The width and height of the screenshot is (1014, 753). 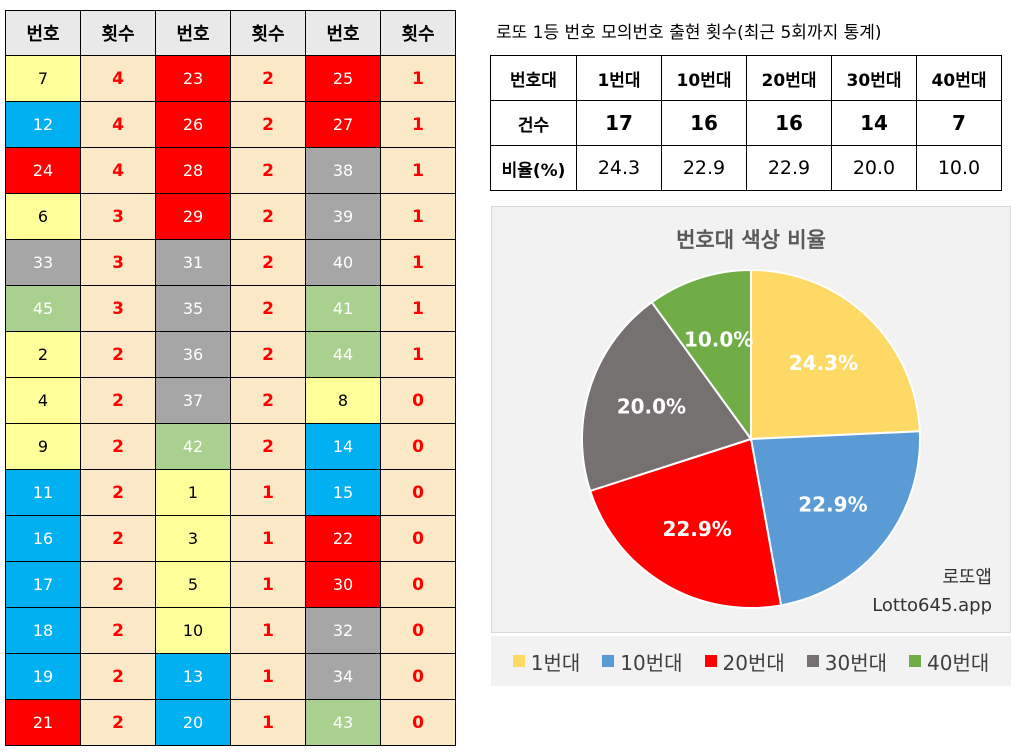 I want to click on lotto-number-cell: 3, so click(x=193, y=538).